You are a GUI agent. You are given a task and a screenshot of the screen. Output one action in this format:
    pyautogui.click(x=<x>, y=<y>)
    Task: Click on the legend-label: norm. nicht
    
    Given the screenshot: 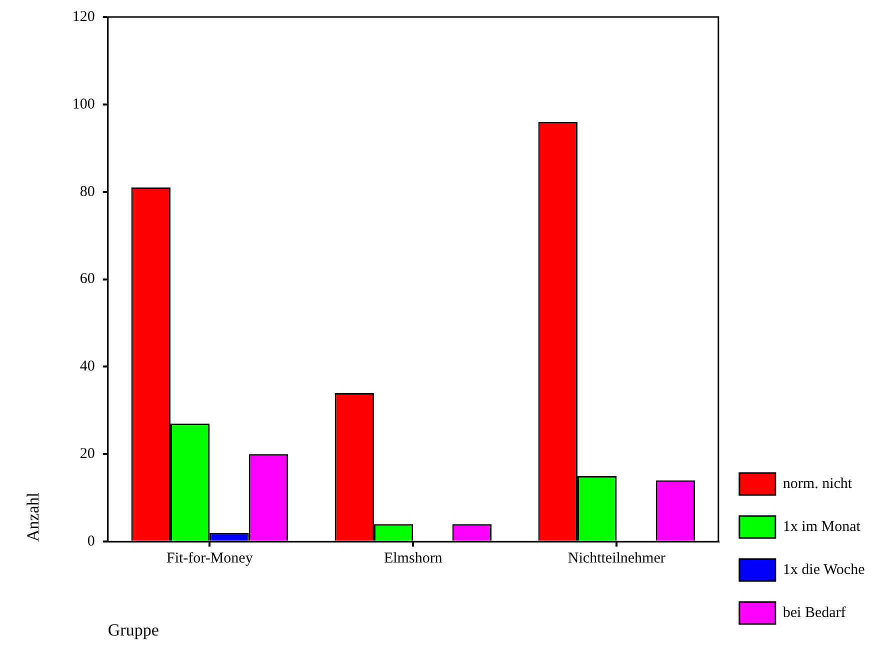 What is the action you would take?
    pyautogui.click(x=817, y=484)
    